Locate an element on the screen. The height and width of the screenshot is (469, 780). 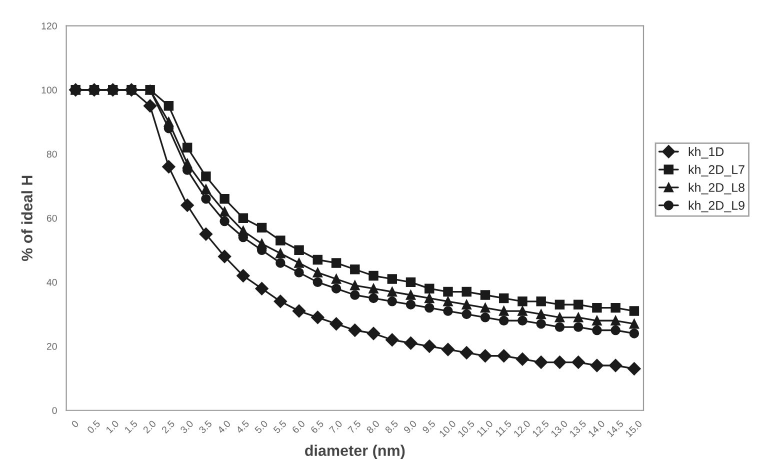
legend-label: kh_1D is located at coordinates (706, 152).